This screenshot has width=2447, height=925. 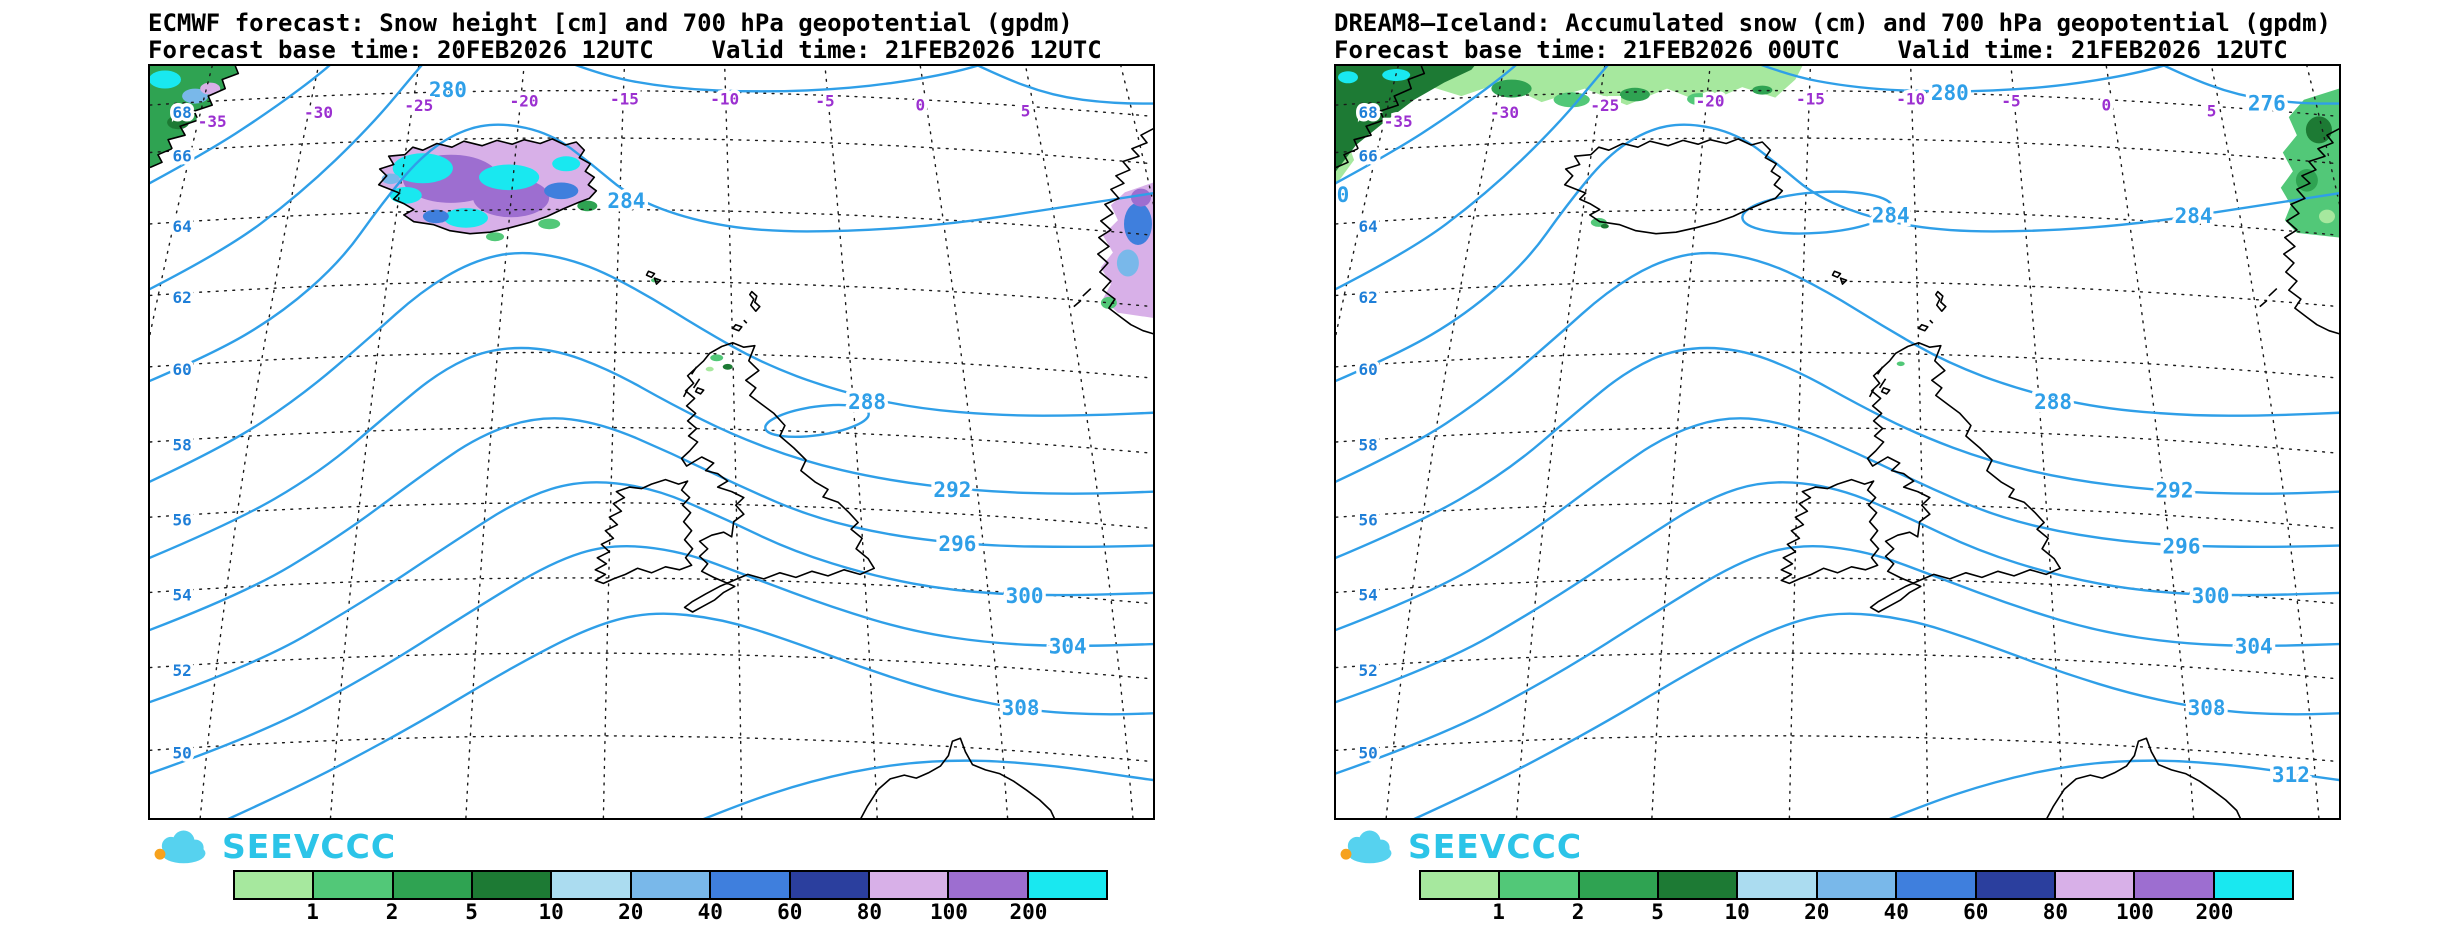 I want to click on latitude-label-68: 68, so click(x=181, y=112).